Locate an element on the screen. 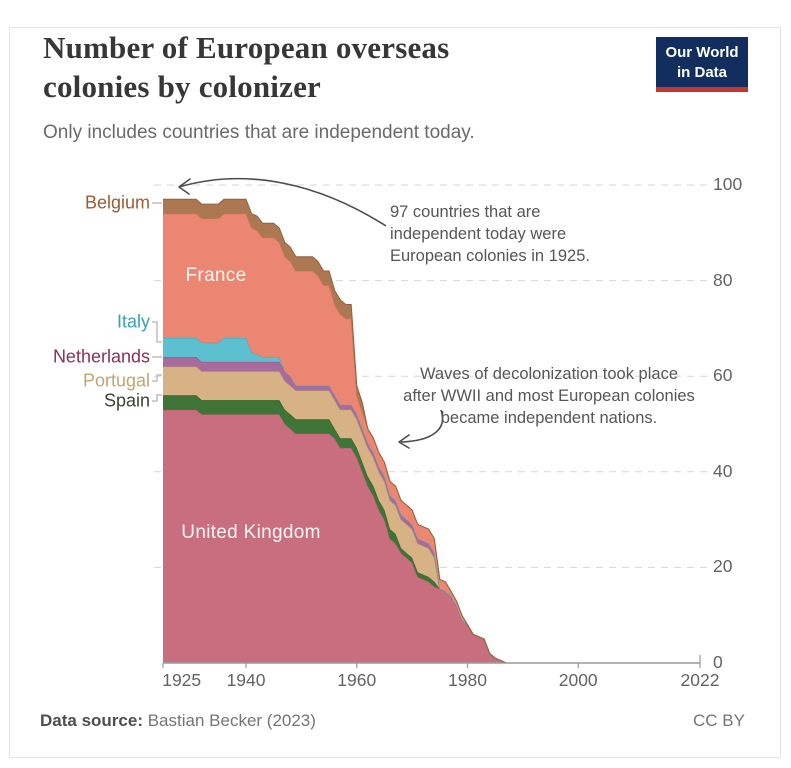 Image resolution: width=791 pixels, height=768 pixels. x-tick-label-1960: 1960 is located at coordinates (357, 680).